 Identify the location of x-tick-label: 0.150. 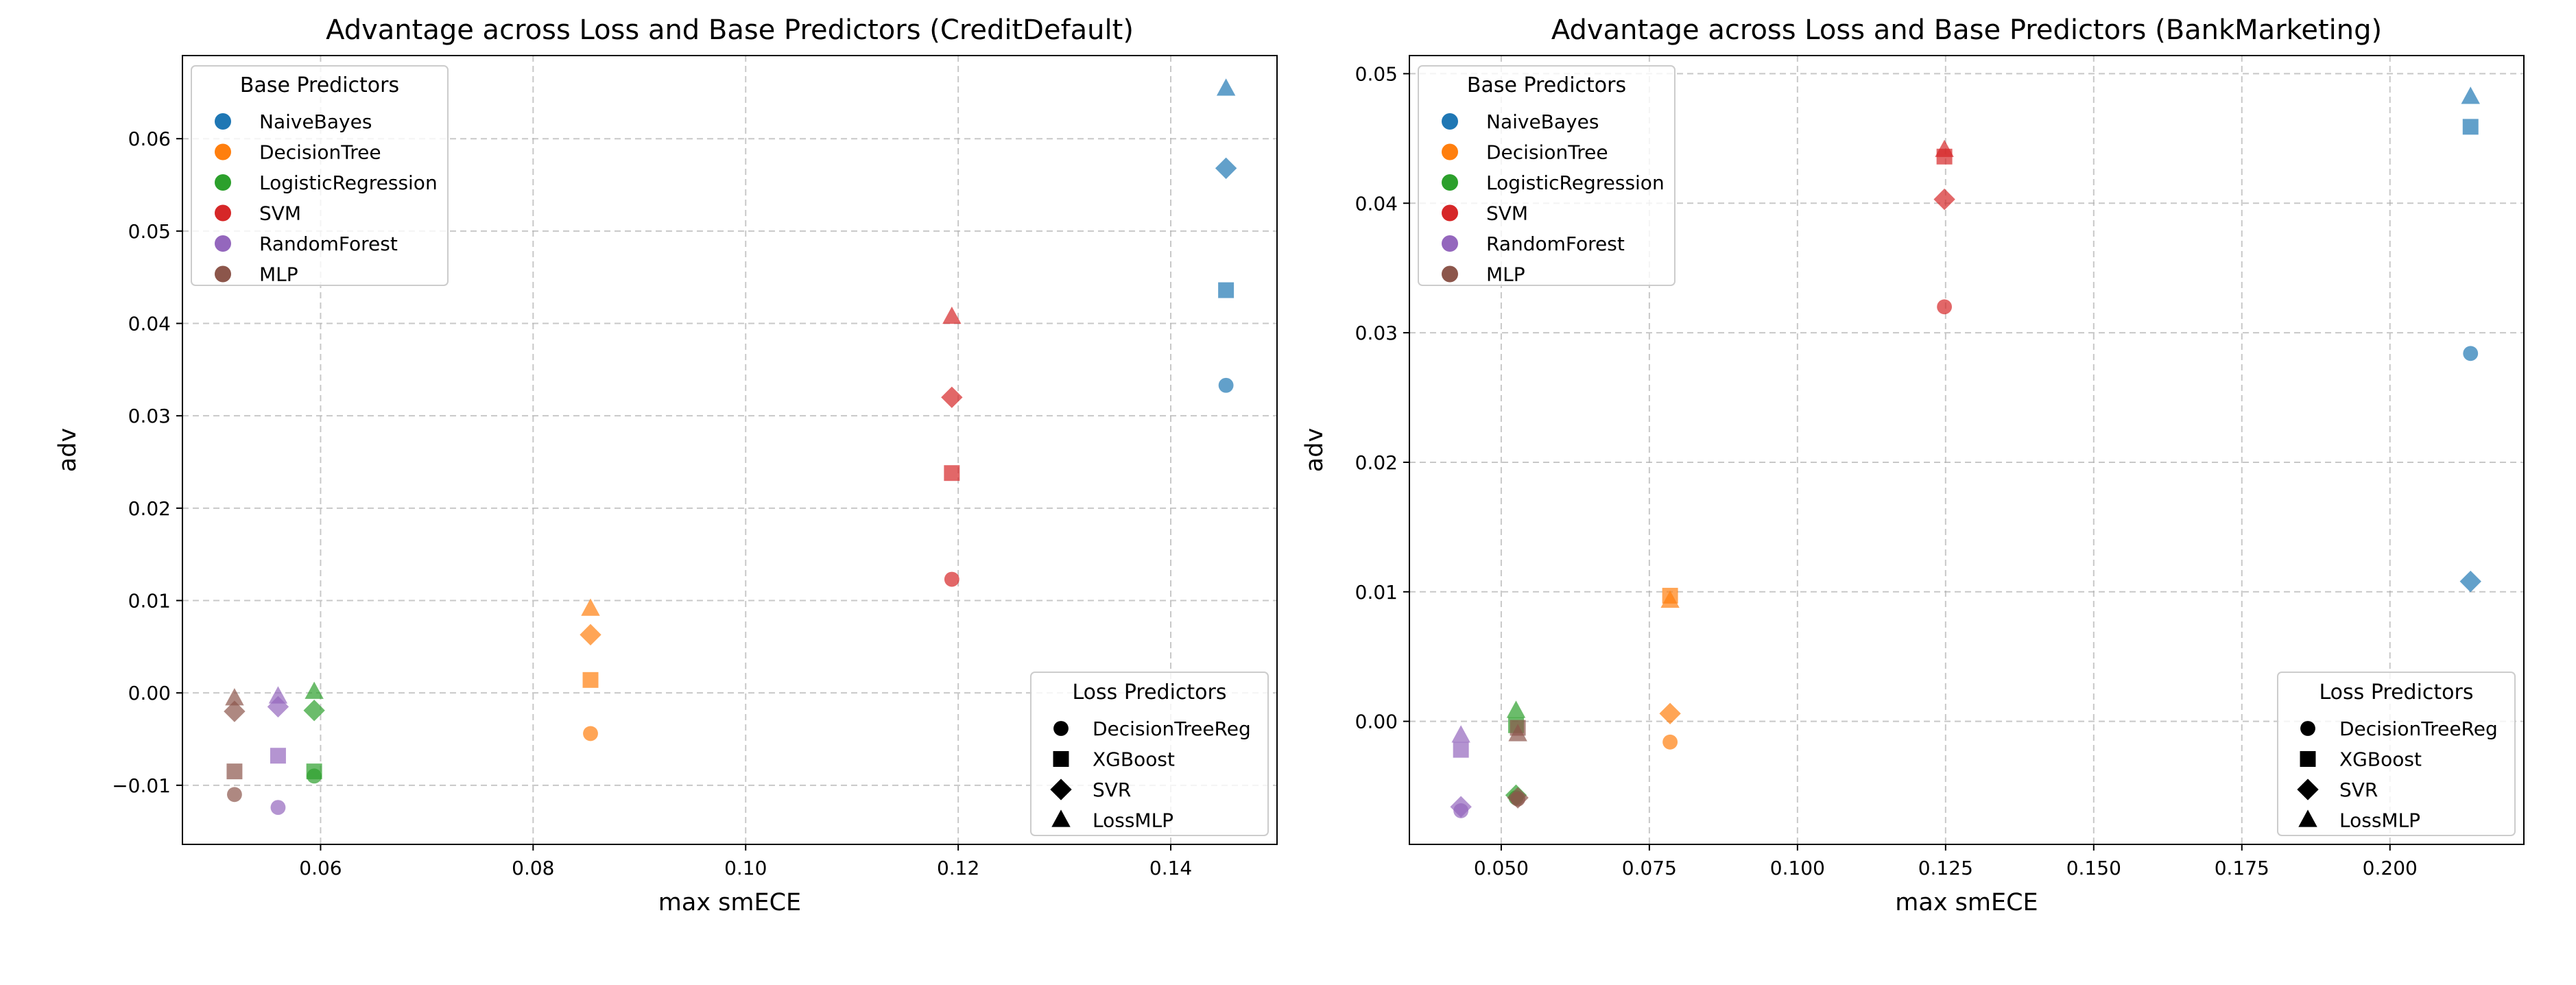
(2093, 868).